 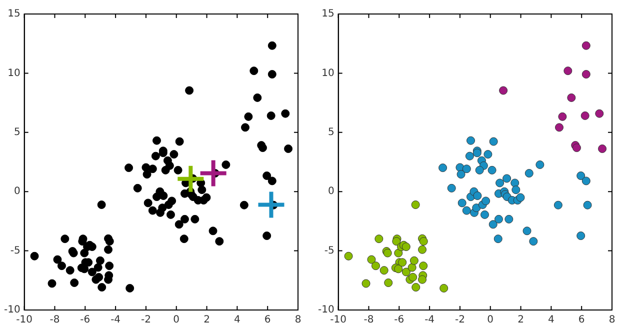 I want to click on x-tick-label: -4, so click(x=115, y=320).